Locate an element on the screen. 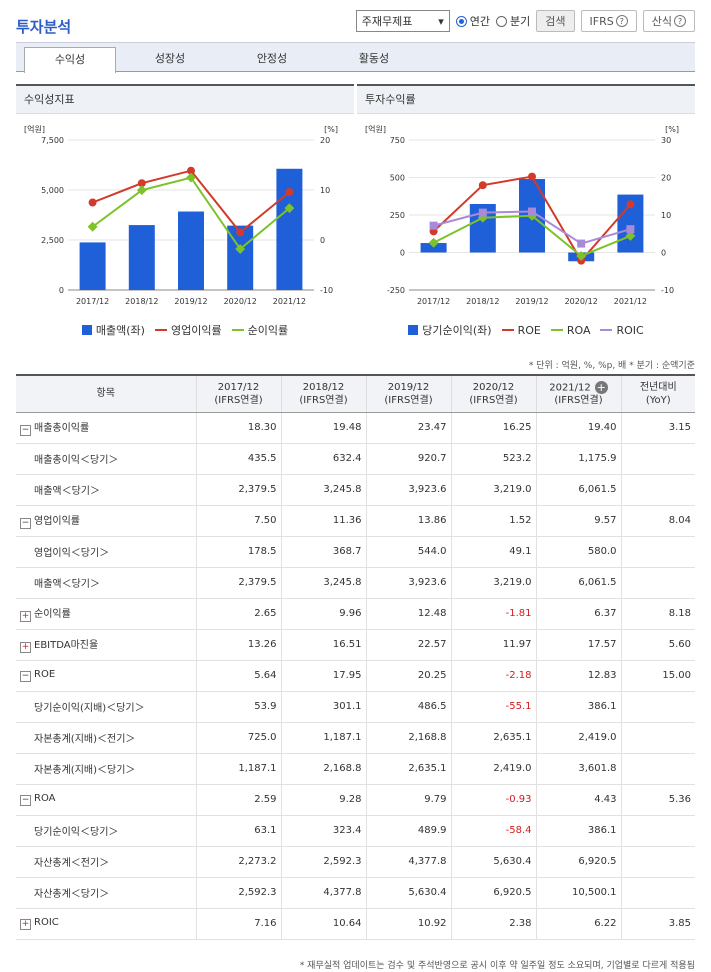 This screenshot has height=972, width=711. table-cell: 6.37 is located at coordinates (578, 614).